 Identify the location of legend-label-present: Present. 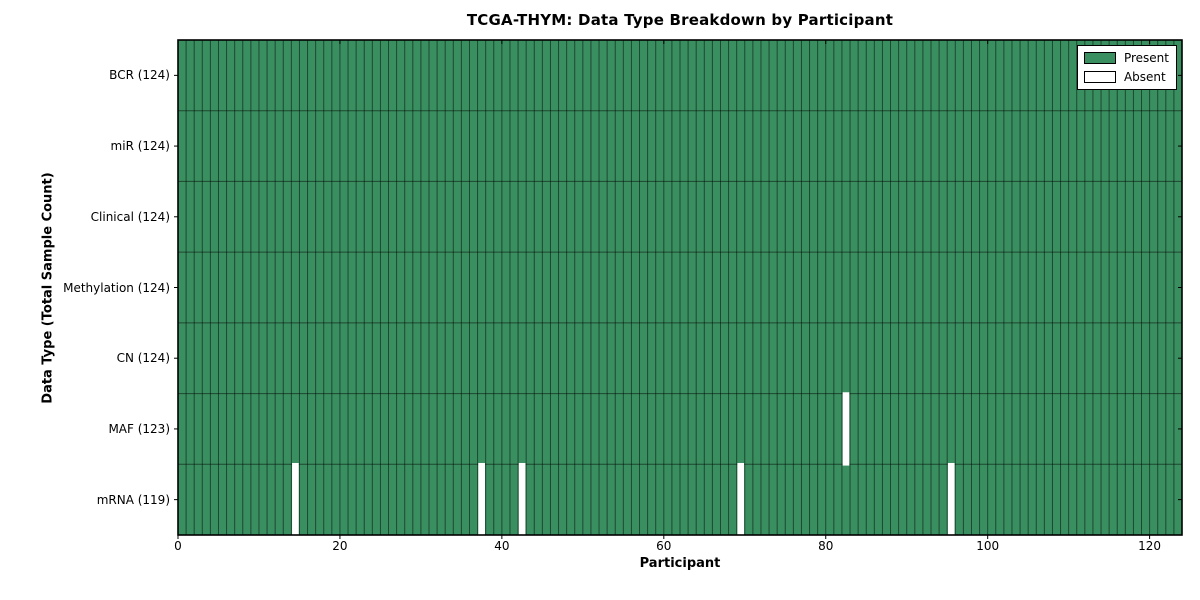
(1146, 58).